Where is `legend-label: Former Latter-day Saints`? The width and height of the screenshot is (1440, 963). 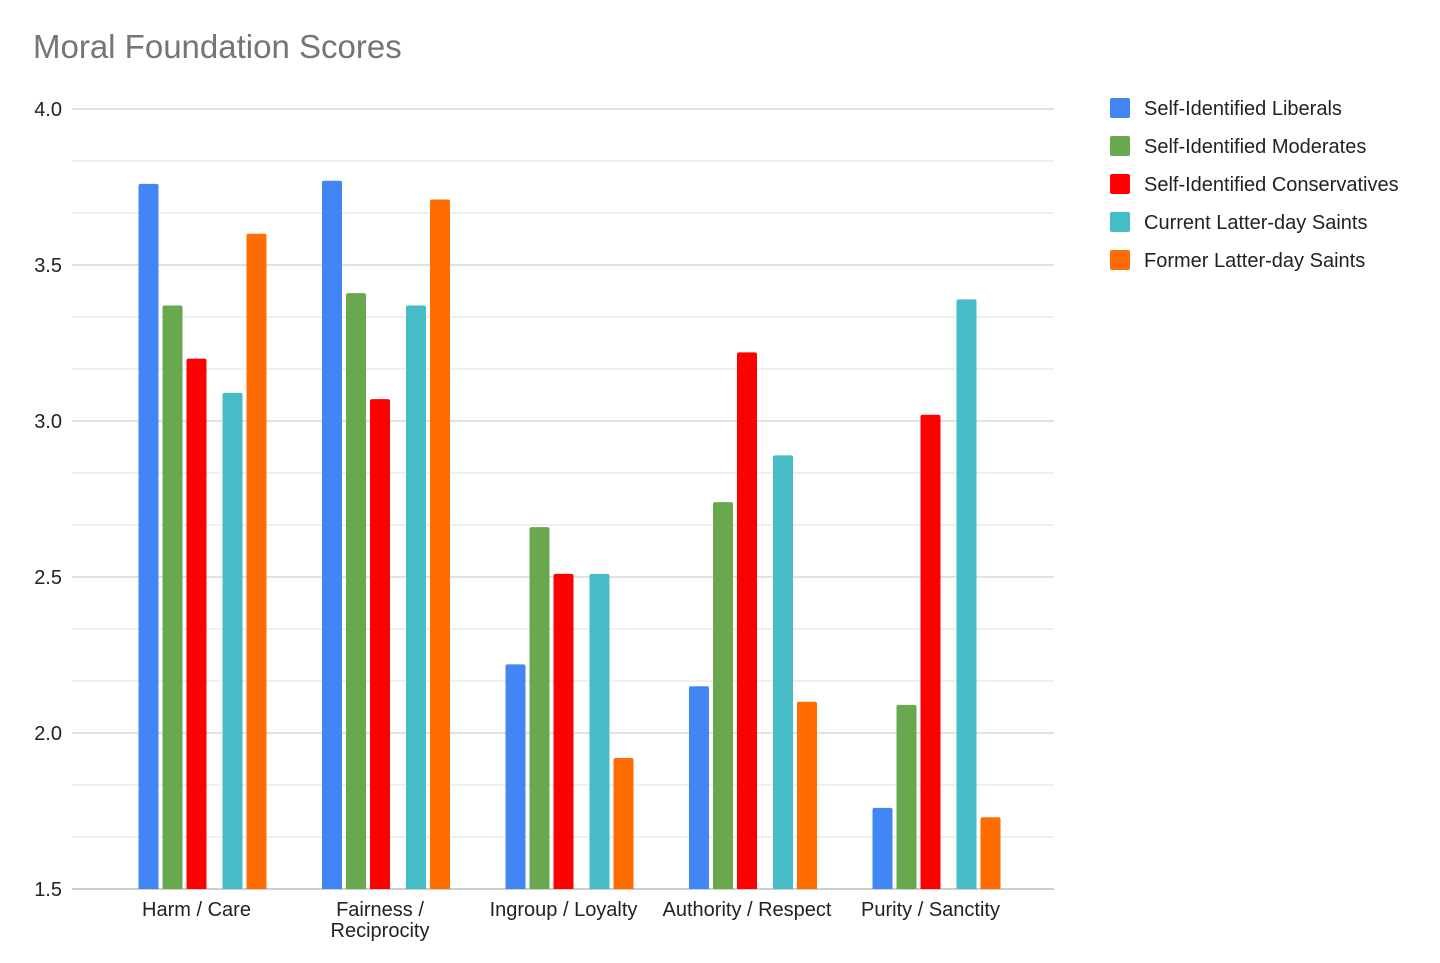
legend-label: Former Latter-day Saints is located at coordinates (1254, 261).